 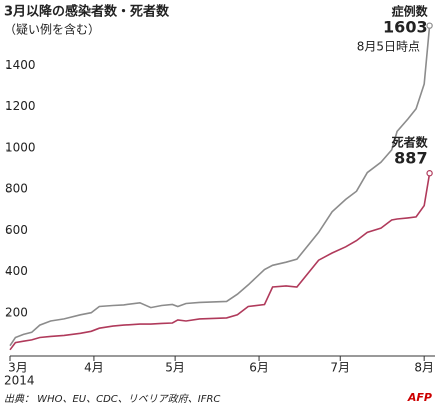 What do you see at coordinates (16, 230) in the screenshot?
I see `y-tick-label: 600` at bounding box center [16, 230].